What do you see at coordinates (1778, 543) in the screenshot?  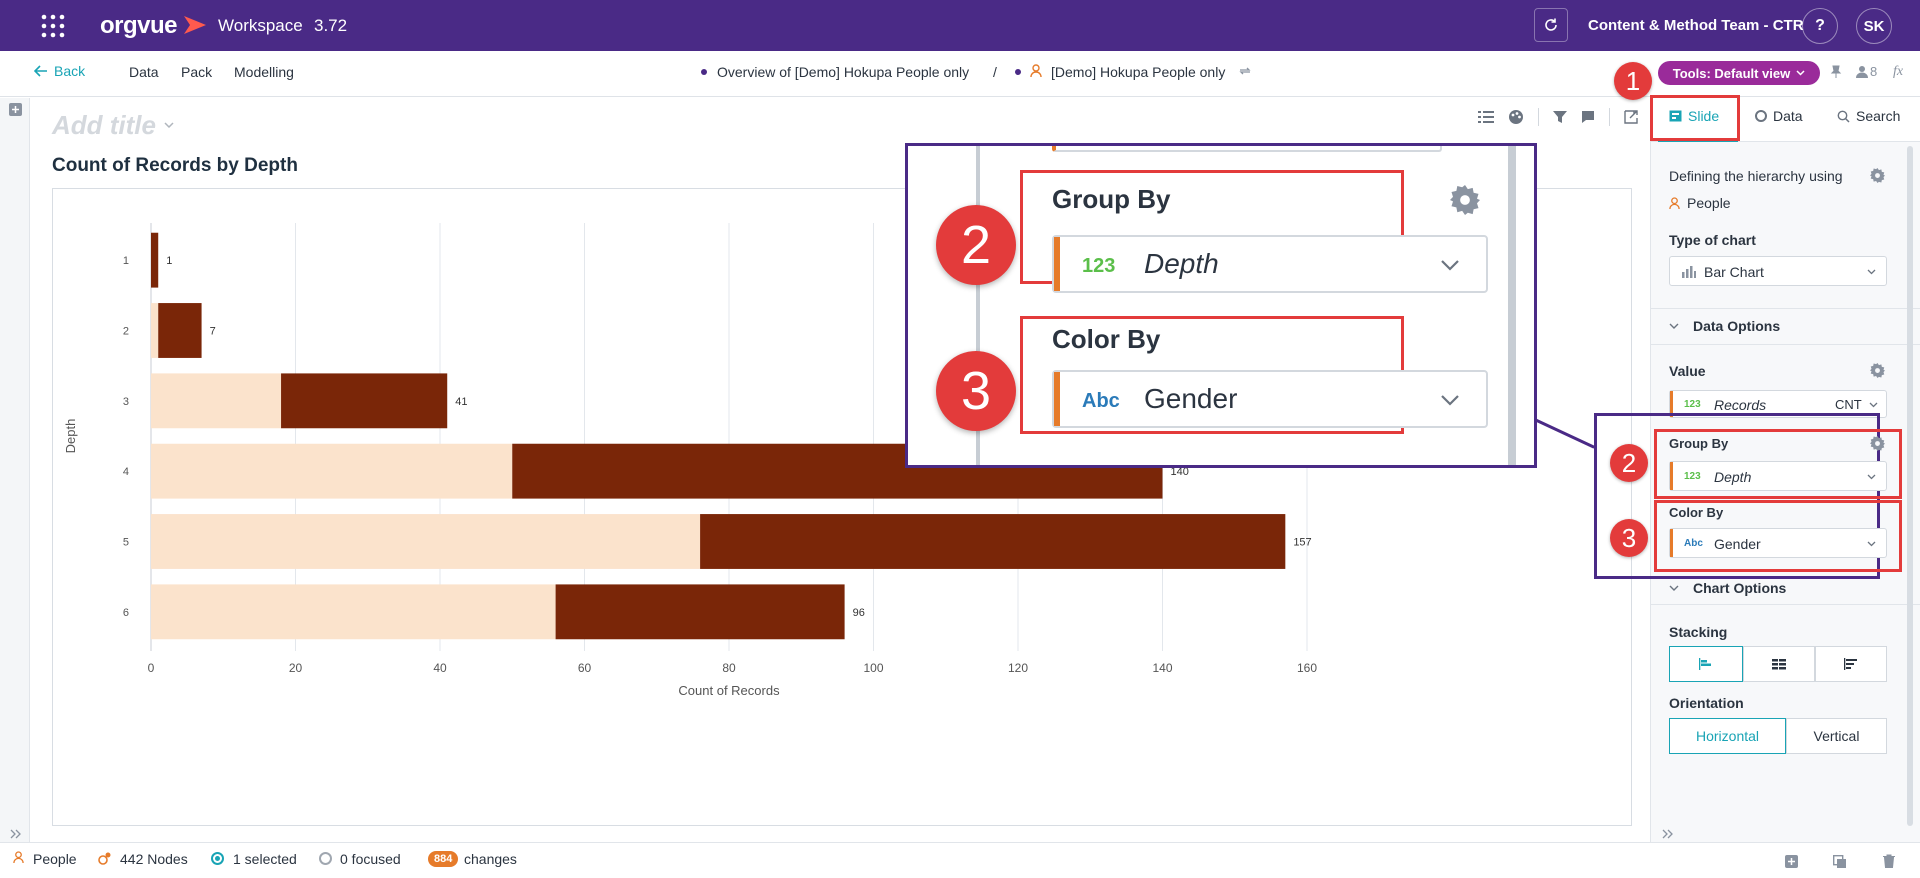 I see `color-by-select: Abc Gender` at bounding box center [1778, 543].